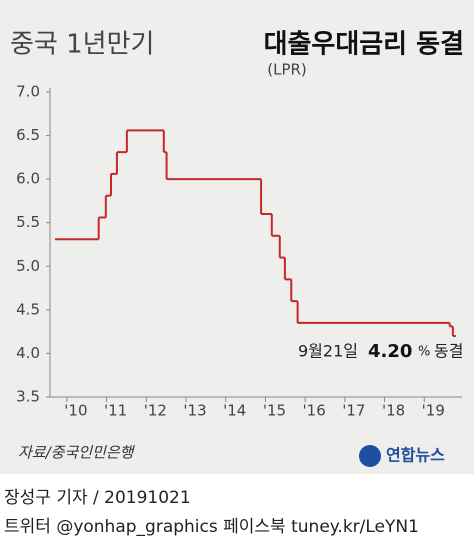 This screenshot has height=555, width=474. I want to click on annotation: 9월21일 4.20 % 동결, so click(380, 351).